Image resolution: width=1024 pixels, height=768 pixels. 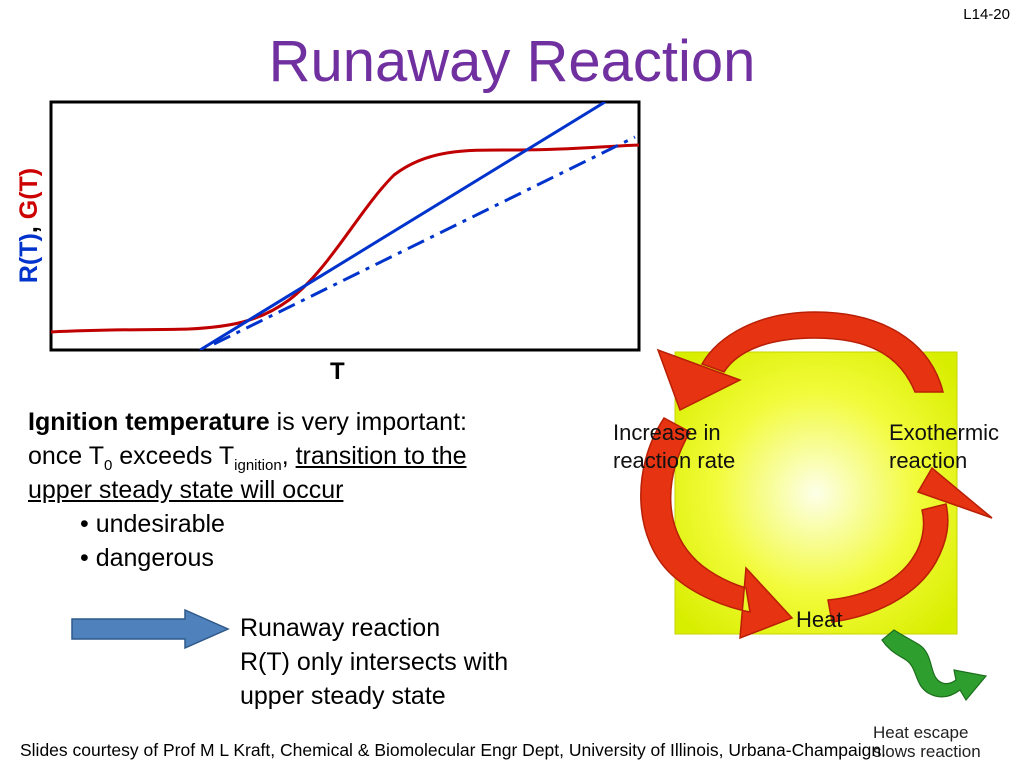 I want to click on slide-title: Runaway Reaction, so click(x=512, y=61).